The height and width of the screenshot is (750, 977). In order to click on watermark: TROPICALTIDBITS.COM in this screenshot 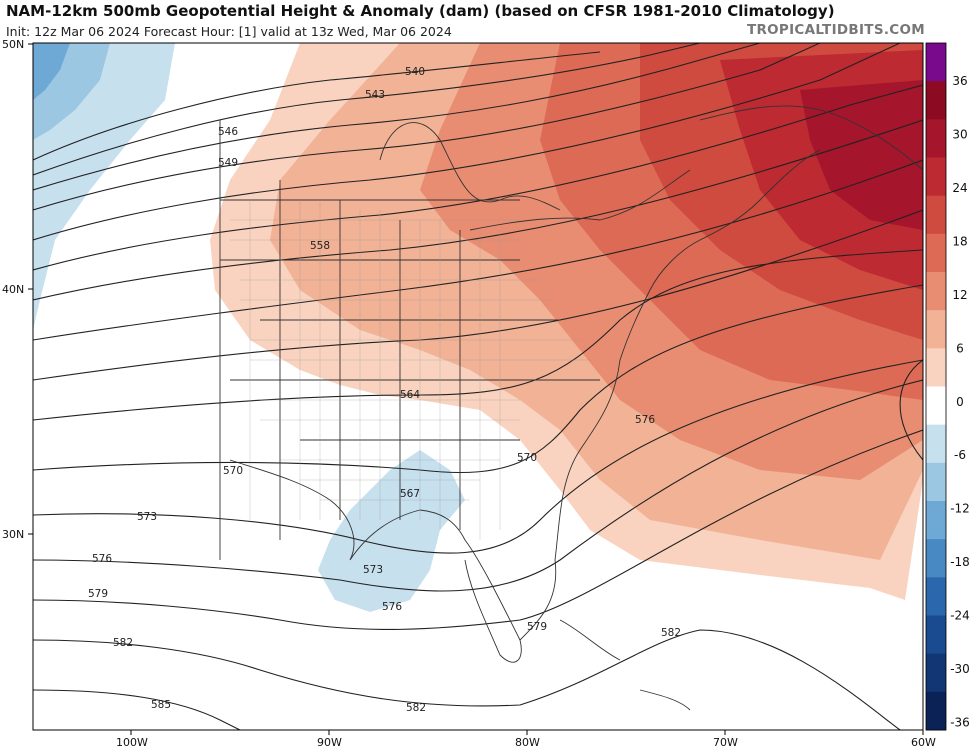, I will do `click(835, 30)`.